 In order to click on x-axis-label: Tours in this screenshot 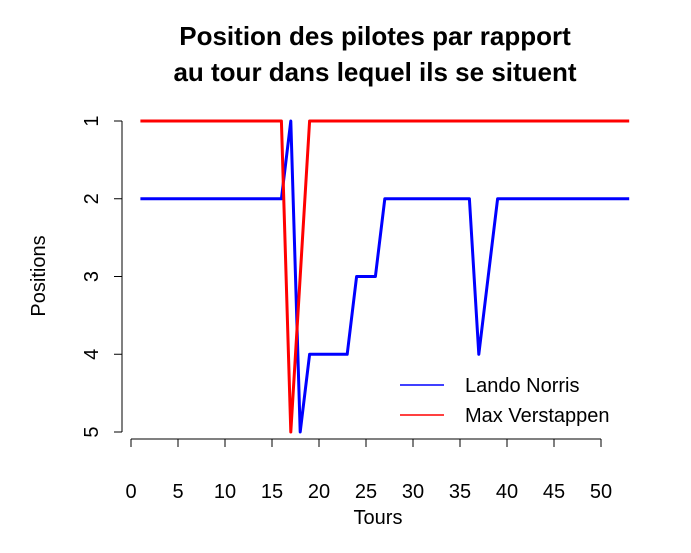, I will do `click(378, 518)`.